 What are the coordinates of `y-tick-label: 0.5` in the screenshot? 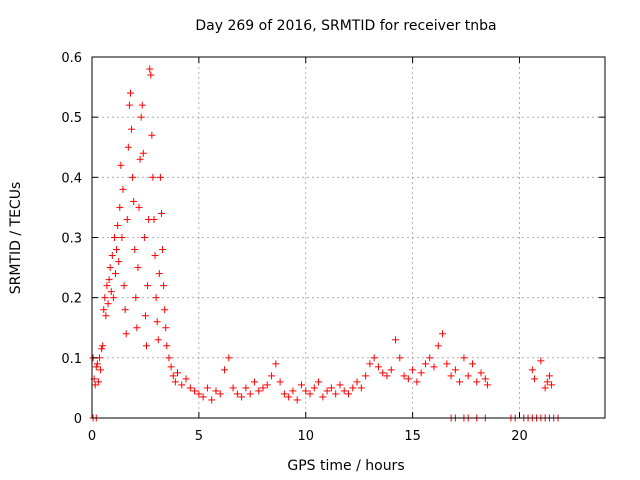 It's located at (71, 118).